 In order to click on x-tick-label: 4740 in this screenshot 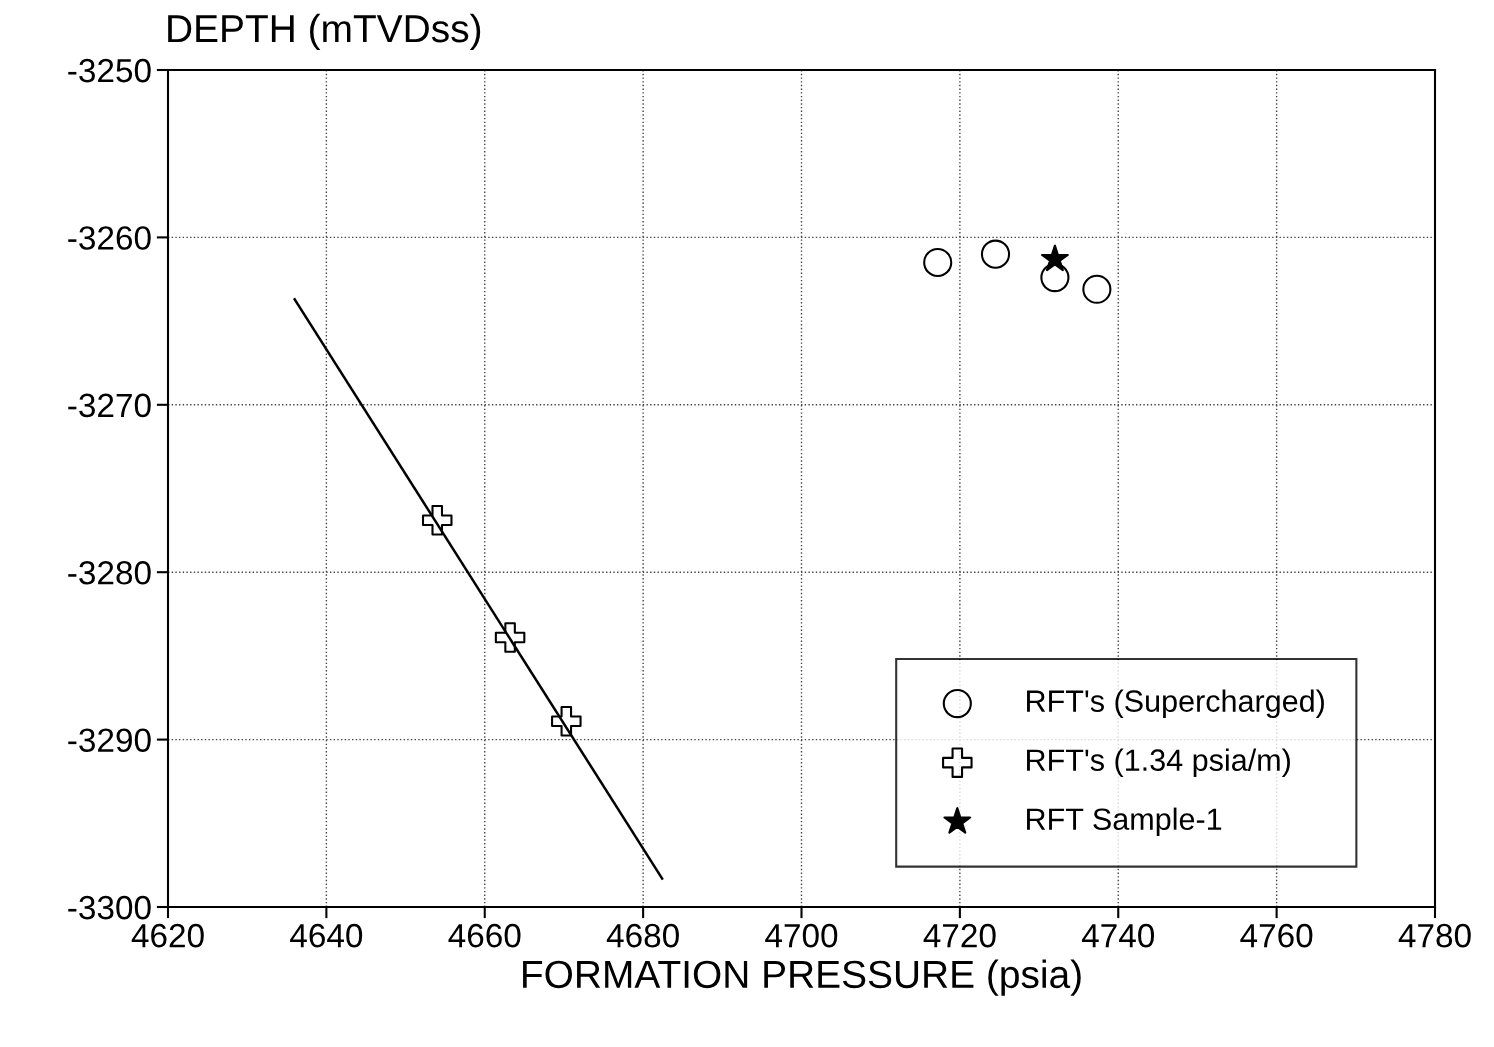, I will do `click(1118, 935)`.